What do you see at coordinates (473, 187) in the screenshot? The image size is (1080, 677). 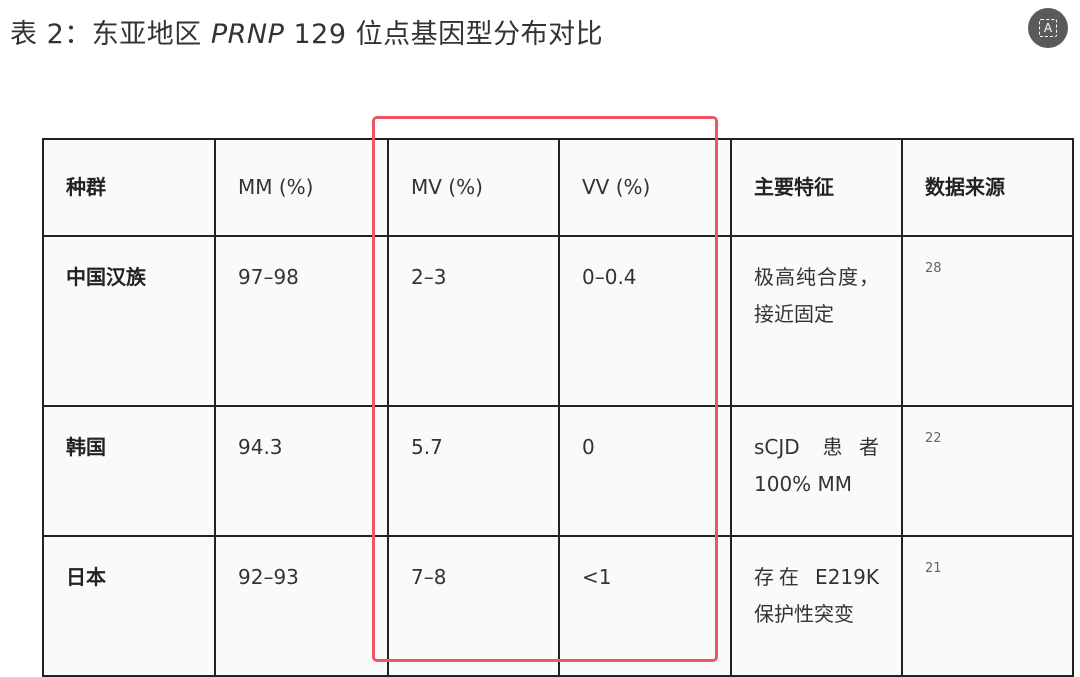 I see `header-cell: MV (%)` at bounding box center [473, 187].